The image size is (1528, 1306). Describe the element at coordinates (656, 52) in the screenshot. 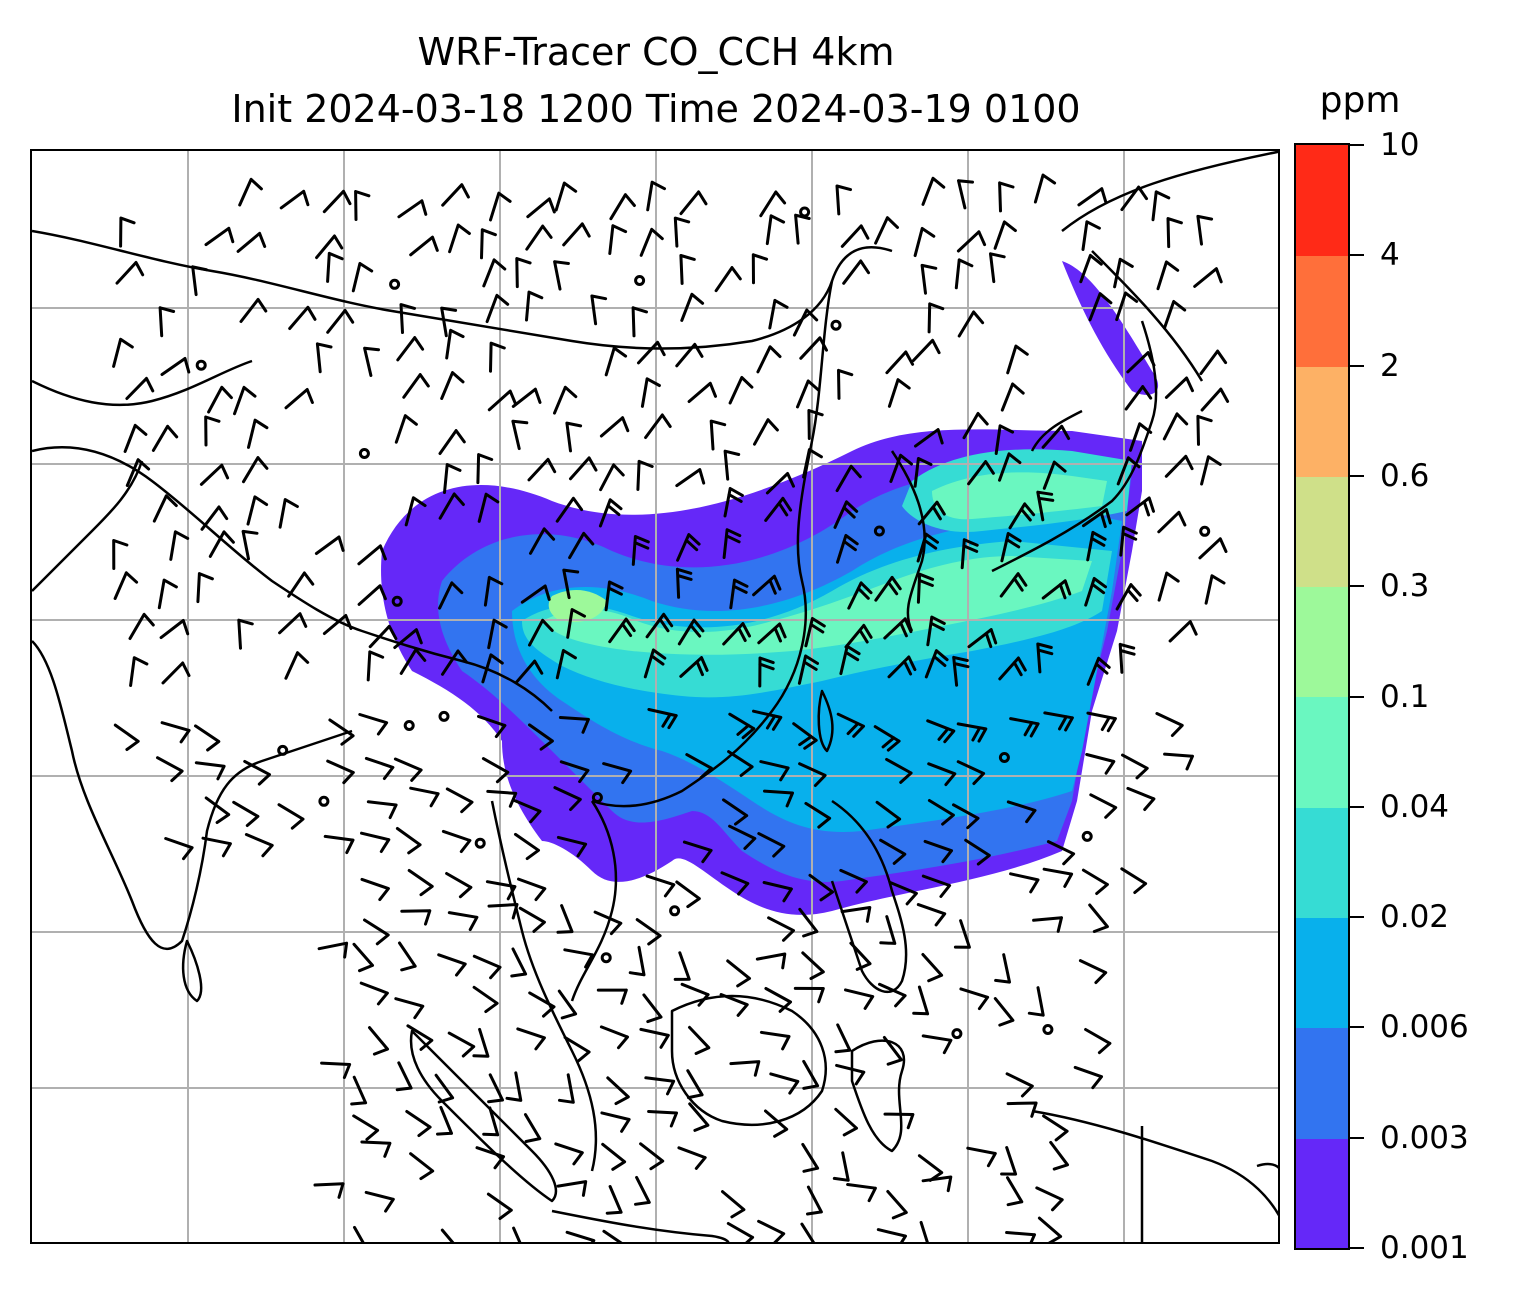

I see `map-title-line1: WRF-Tracer CO_CCH 4km` at that location.